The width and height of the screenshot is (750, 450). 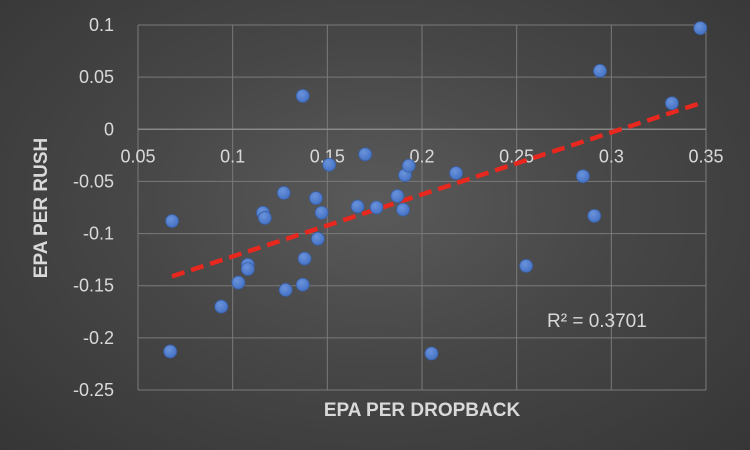 I want to click on x-tick-labels: 0.05 0.1 0.15 0.2 0.25 0.3 0.35, so click(x=421, y=156).